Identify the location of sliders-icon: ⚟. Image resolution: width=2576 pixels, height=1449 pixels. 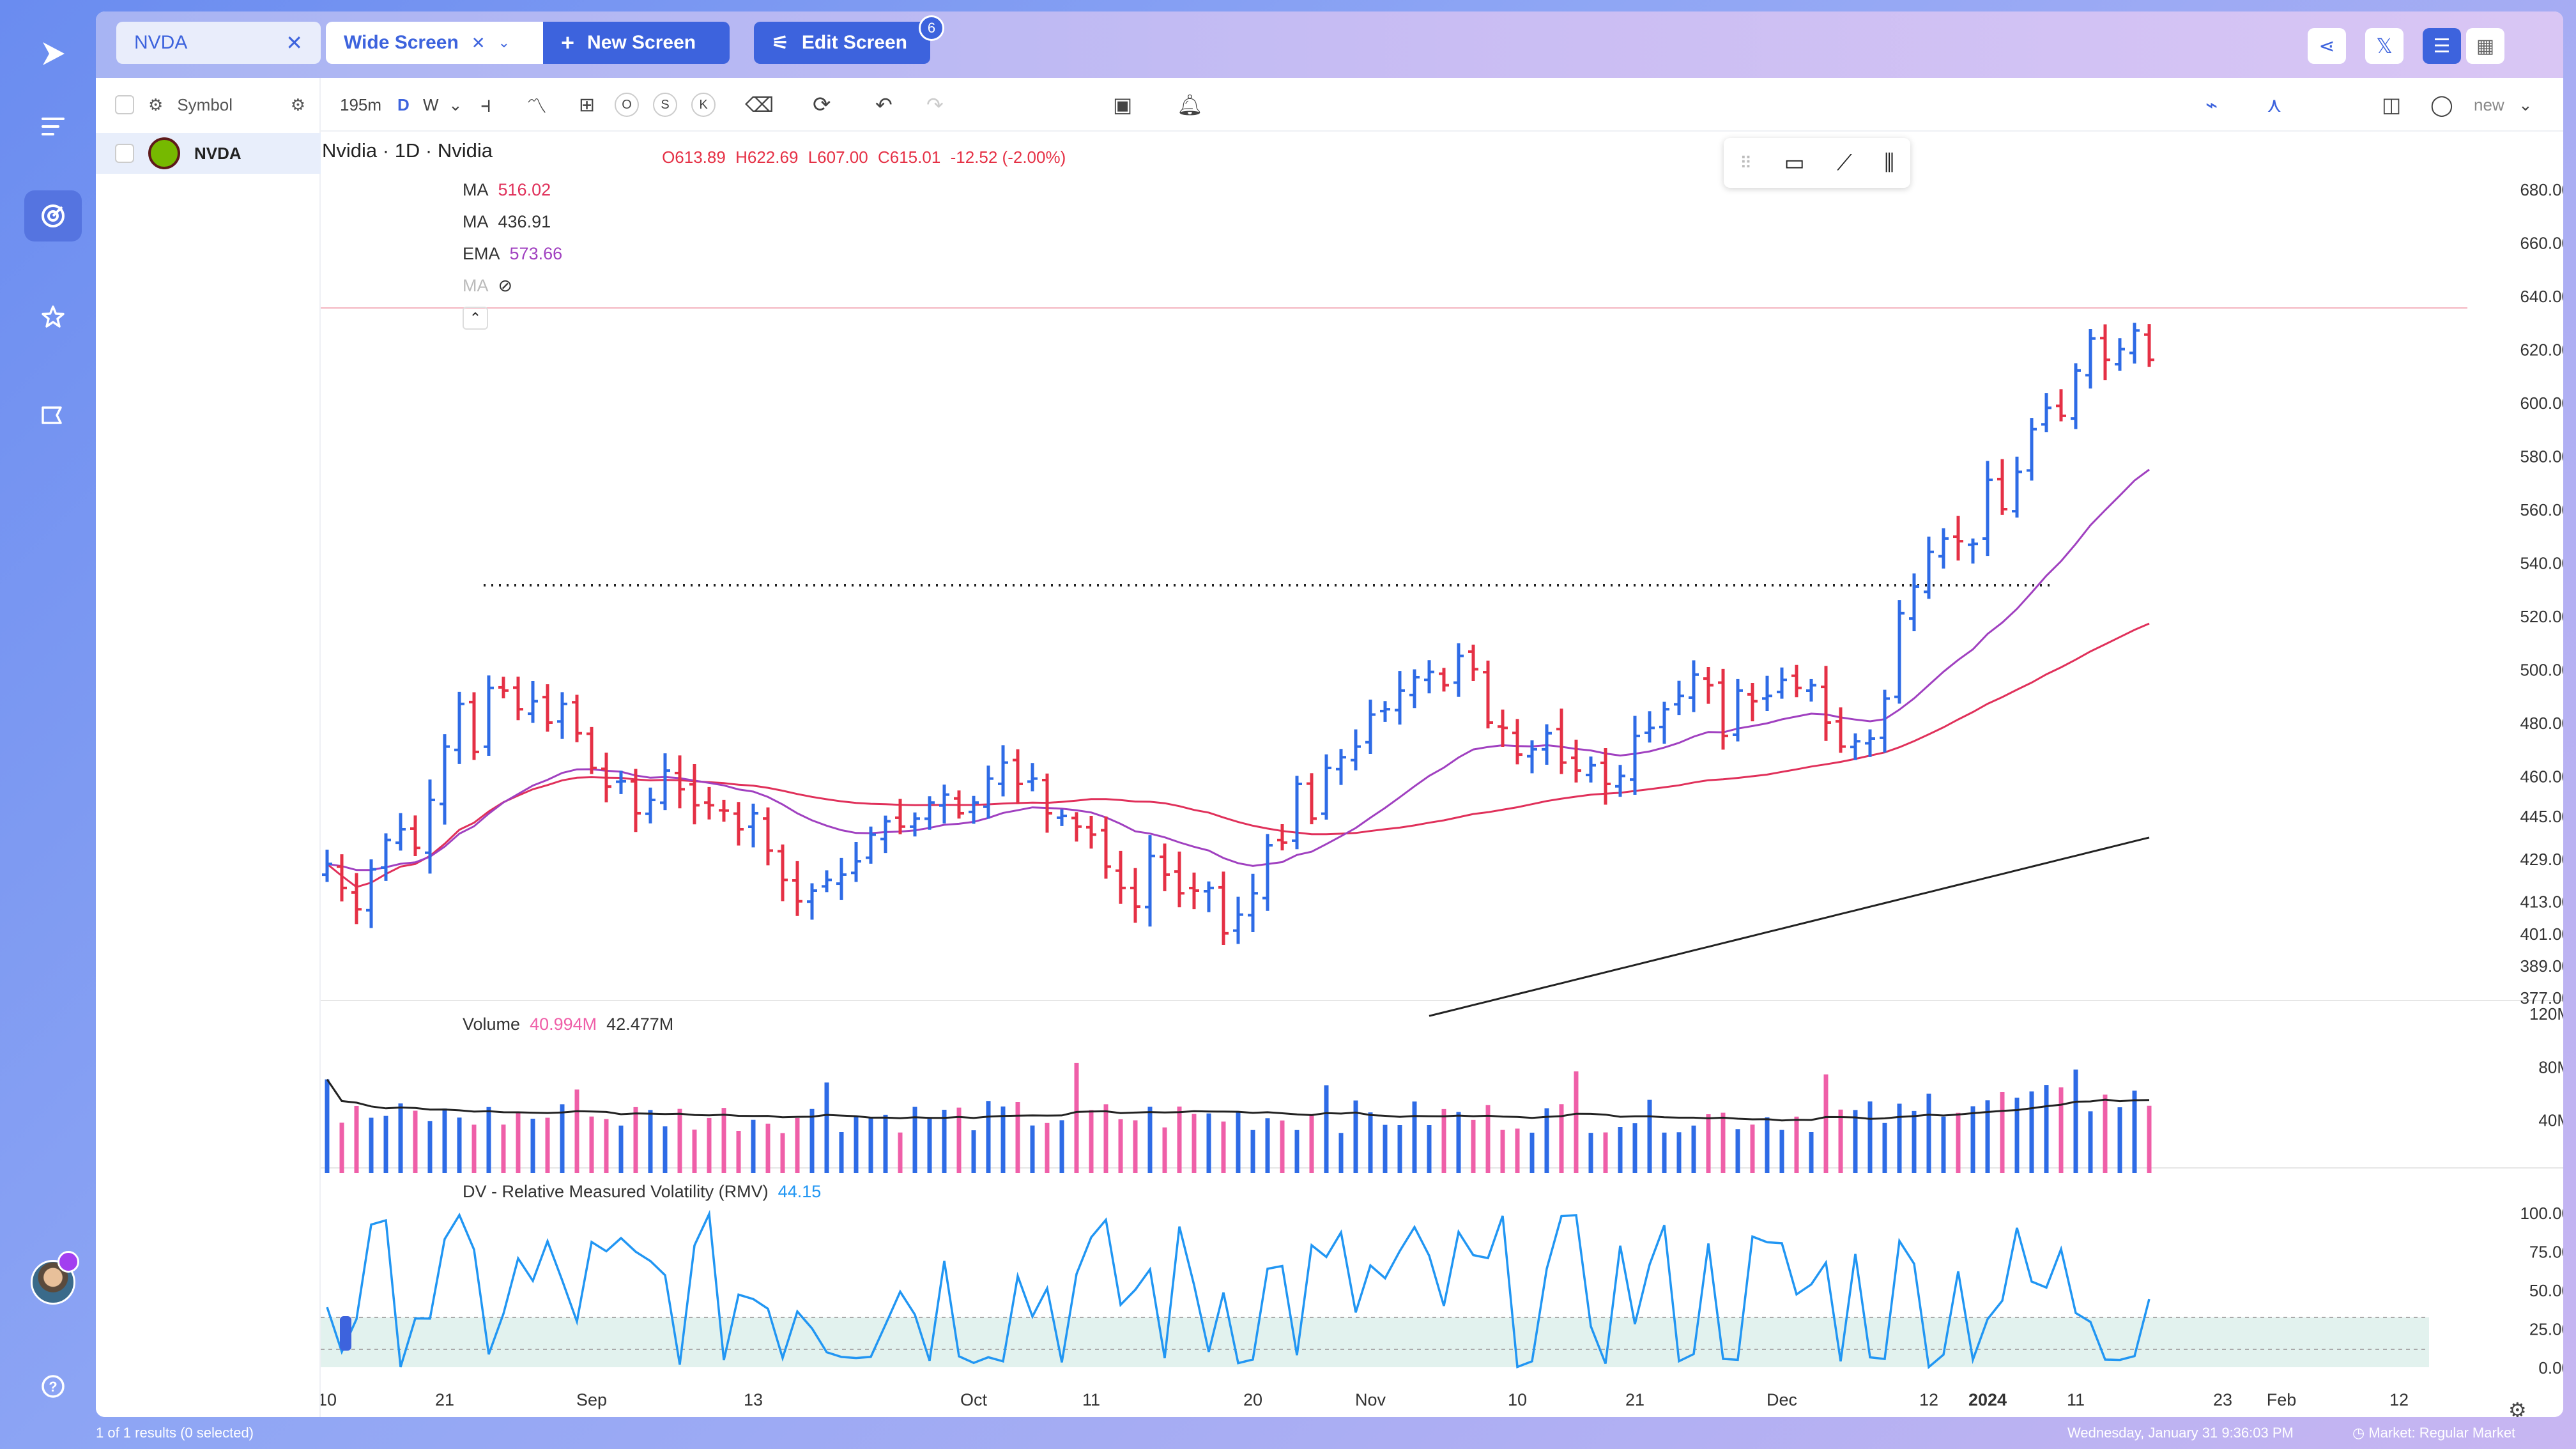
(780, 43).